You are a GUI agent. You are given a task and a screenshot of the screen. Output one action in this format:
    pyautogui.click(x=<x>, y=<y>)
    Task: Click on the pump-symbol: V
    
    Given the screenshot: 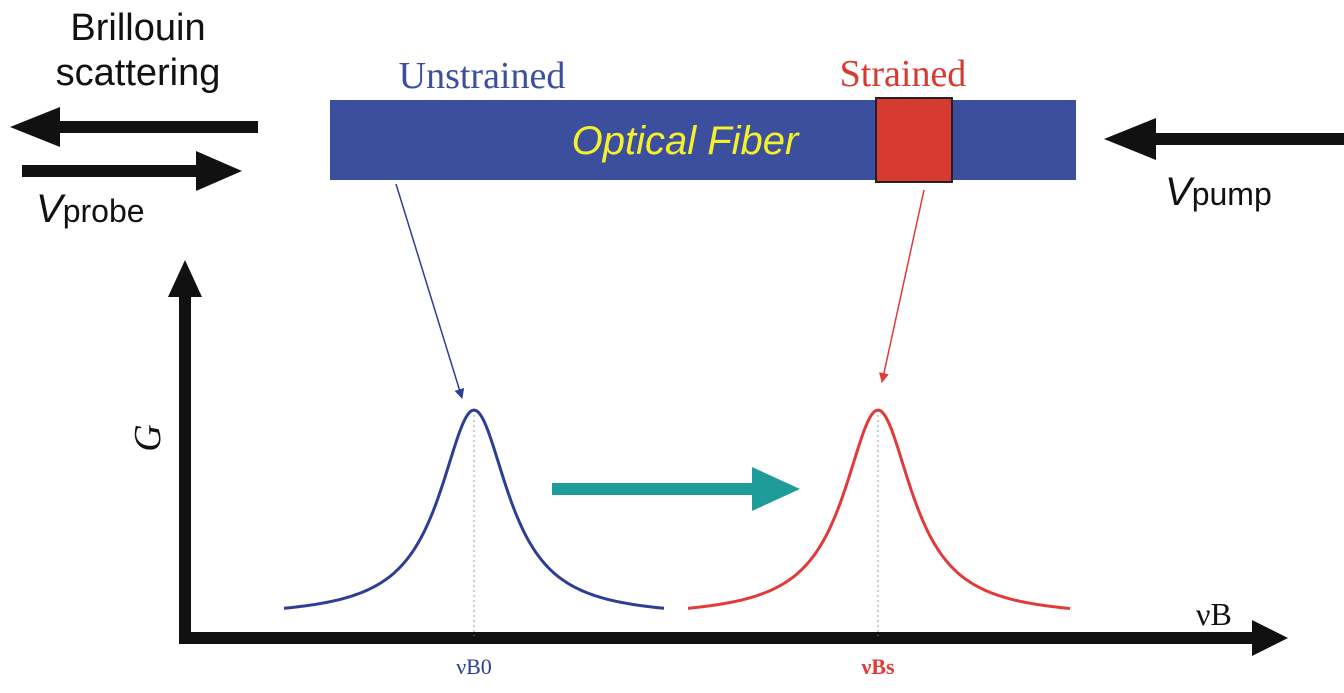 What is the action you would take?
    pyautogui.click(x=1180, y=192)
    